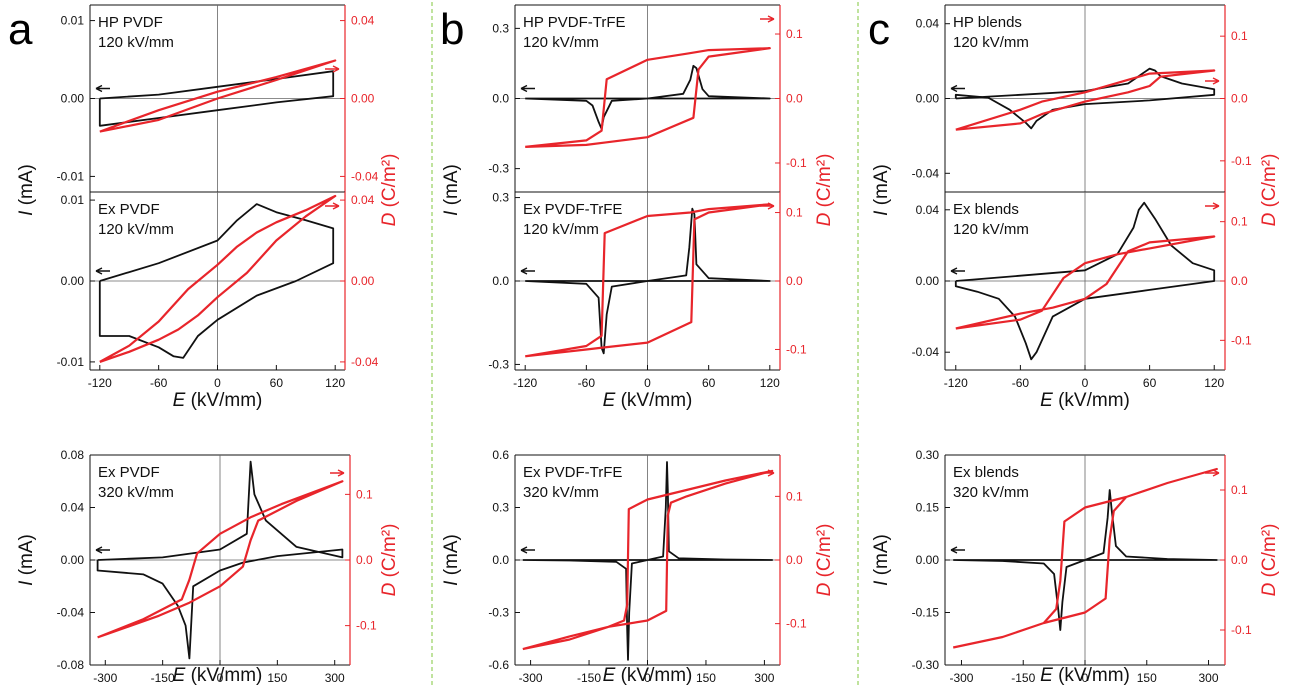 The width and height of the screenshot is (1292, 687). I want to click on y-tick-label: 0.15, so click(928, 508).